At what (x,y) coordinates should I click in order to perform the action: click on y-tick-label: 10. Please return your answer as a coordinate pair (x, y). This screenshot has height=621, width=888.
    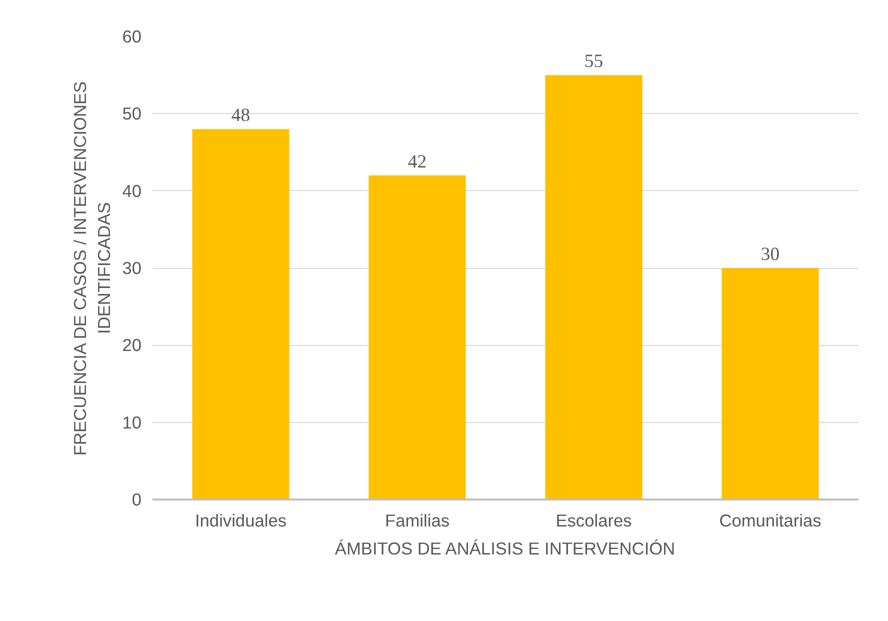
    Looking at the image, I should click on (132, 422).